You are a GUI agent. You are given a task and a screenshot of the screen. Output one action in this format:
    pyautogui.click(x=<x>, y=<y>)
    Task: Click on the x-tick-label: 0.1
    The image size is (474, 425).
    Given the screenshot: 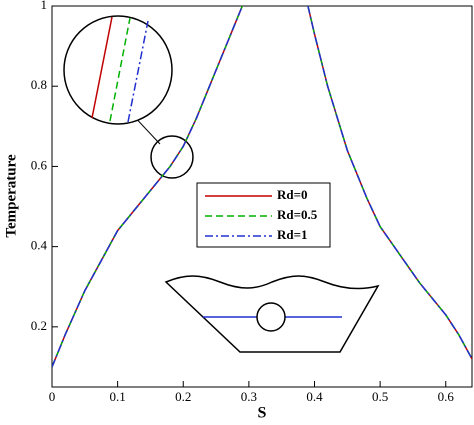 What is the action you would take?
    pyautogui.click(x=118, y=396)
    